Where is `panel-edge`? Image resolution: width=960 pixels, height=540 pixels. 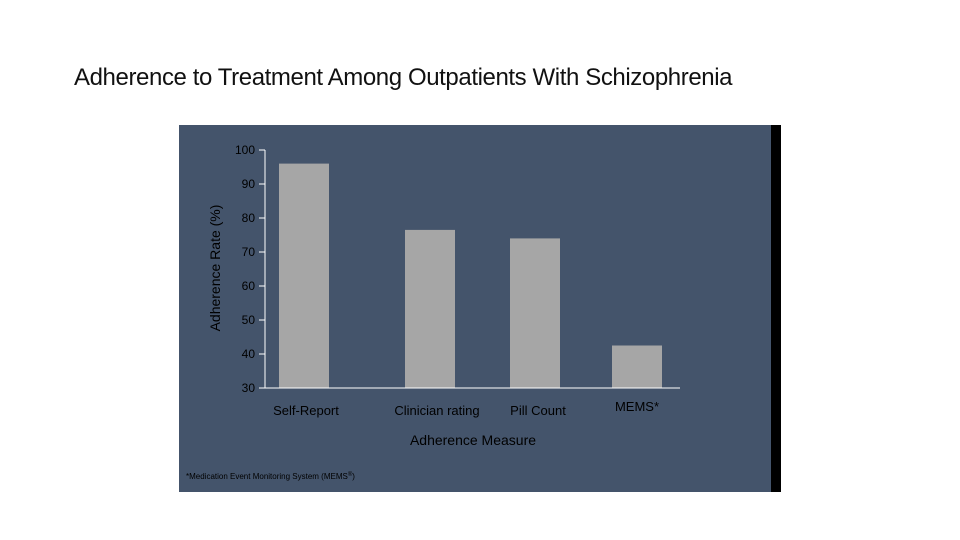 panel-edge is located at coordinates (776, 308).